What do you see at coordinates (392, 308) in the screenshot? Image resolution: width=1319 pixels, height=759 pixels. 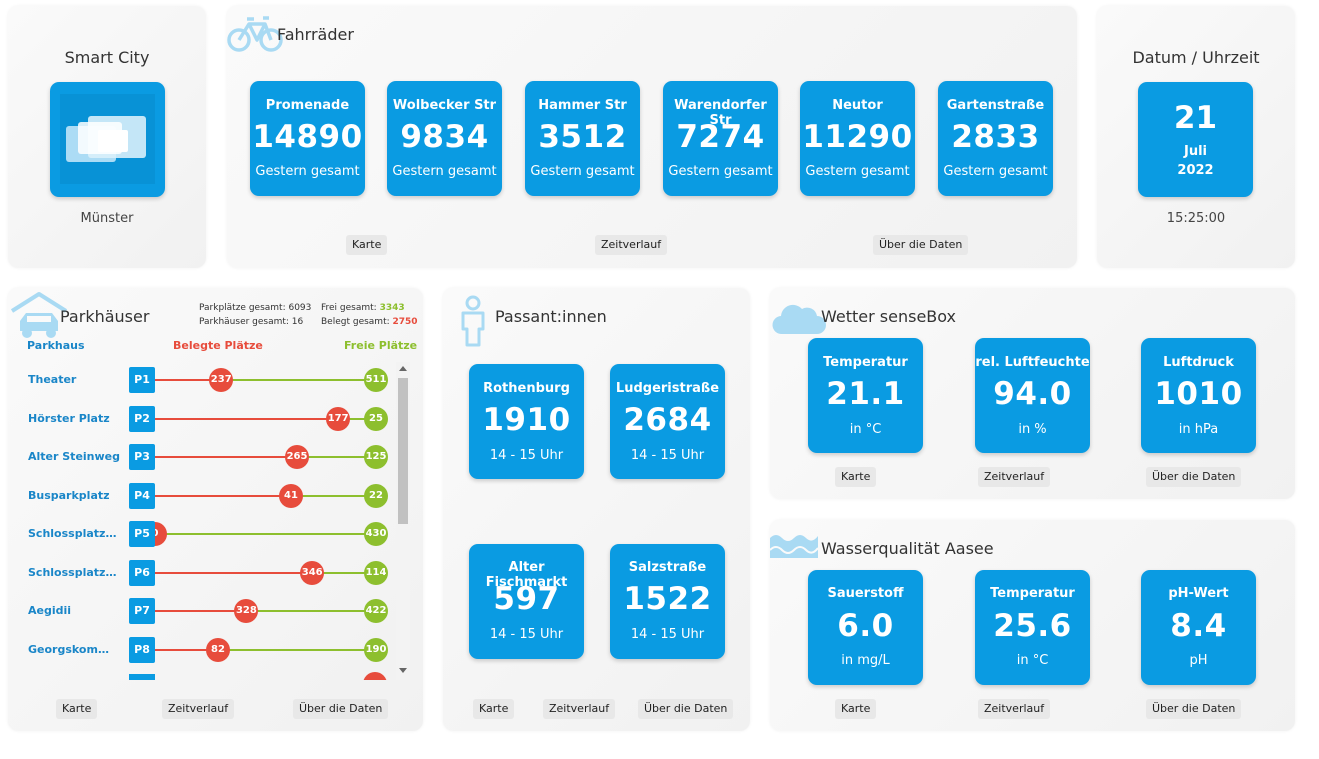 I see `free-total-value: 3343` at bounding box center [392, 308].